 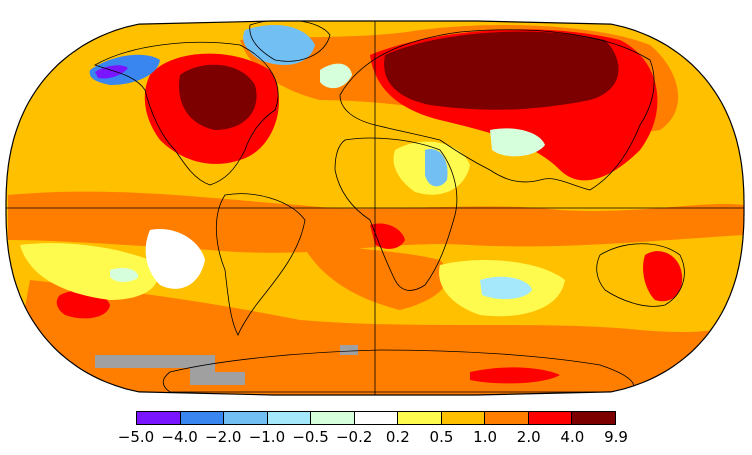 What do you see at coordinates (136, 437) in the screenshot?
I see `legend-tick-label: −5.0` at bounding box center [136, 437].